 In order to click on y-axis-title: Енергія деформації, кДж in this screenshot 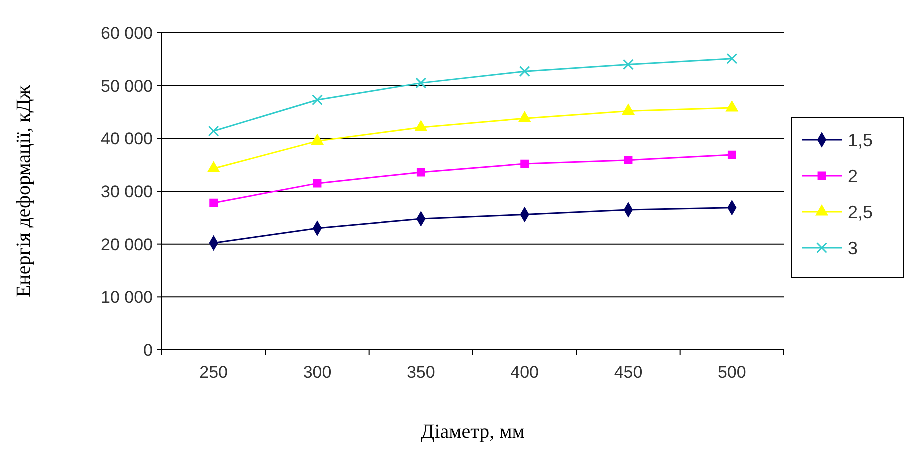, I will do `click(24, 191)`.